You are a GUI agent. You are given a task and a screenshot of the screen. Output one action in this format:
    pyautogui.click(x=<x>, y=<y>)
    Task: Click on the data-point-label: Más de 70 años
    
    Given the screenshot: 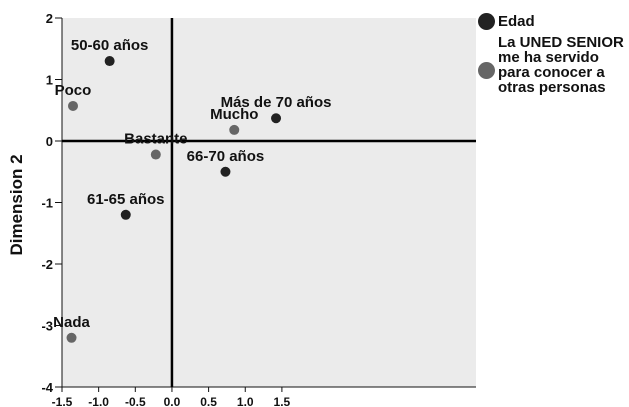 What is the action you would take?
    pyautogui.click(x=276, y=102)
    